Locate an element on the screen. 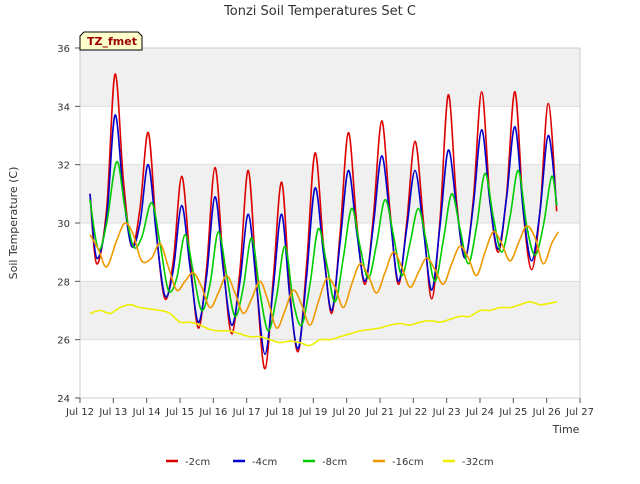  x-tick-label: Jul 13 is located at coordinates (112, 412).